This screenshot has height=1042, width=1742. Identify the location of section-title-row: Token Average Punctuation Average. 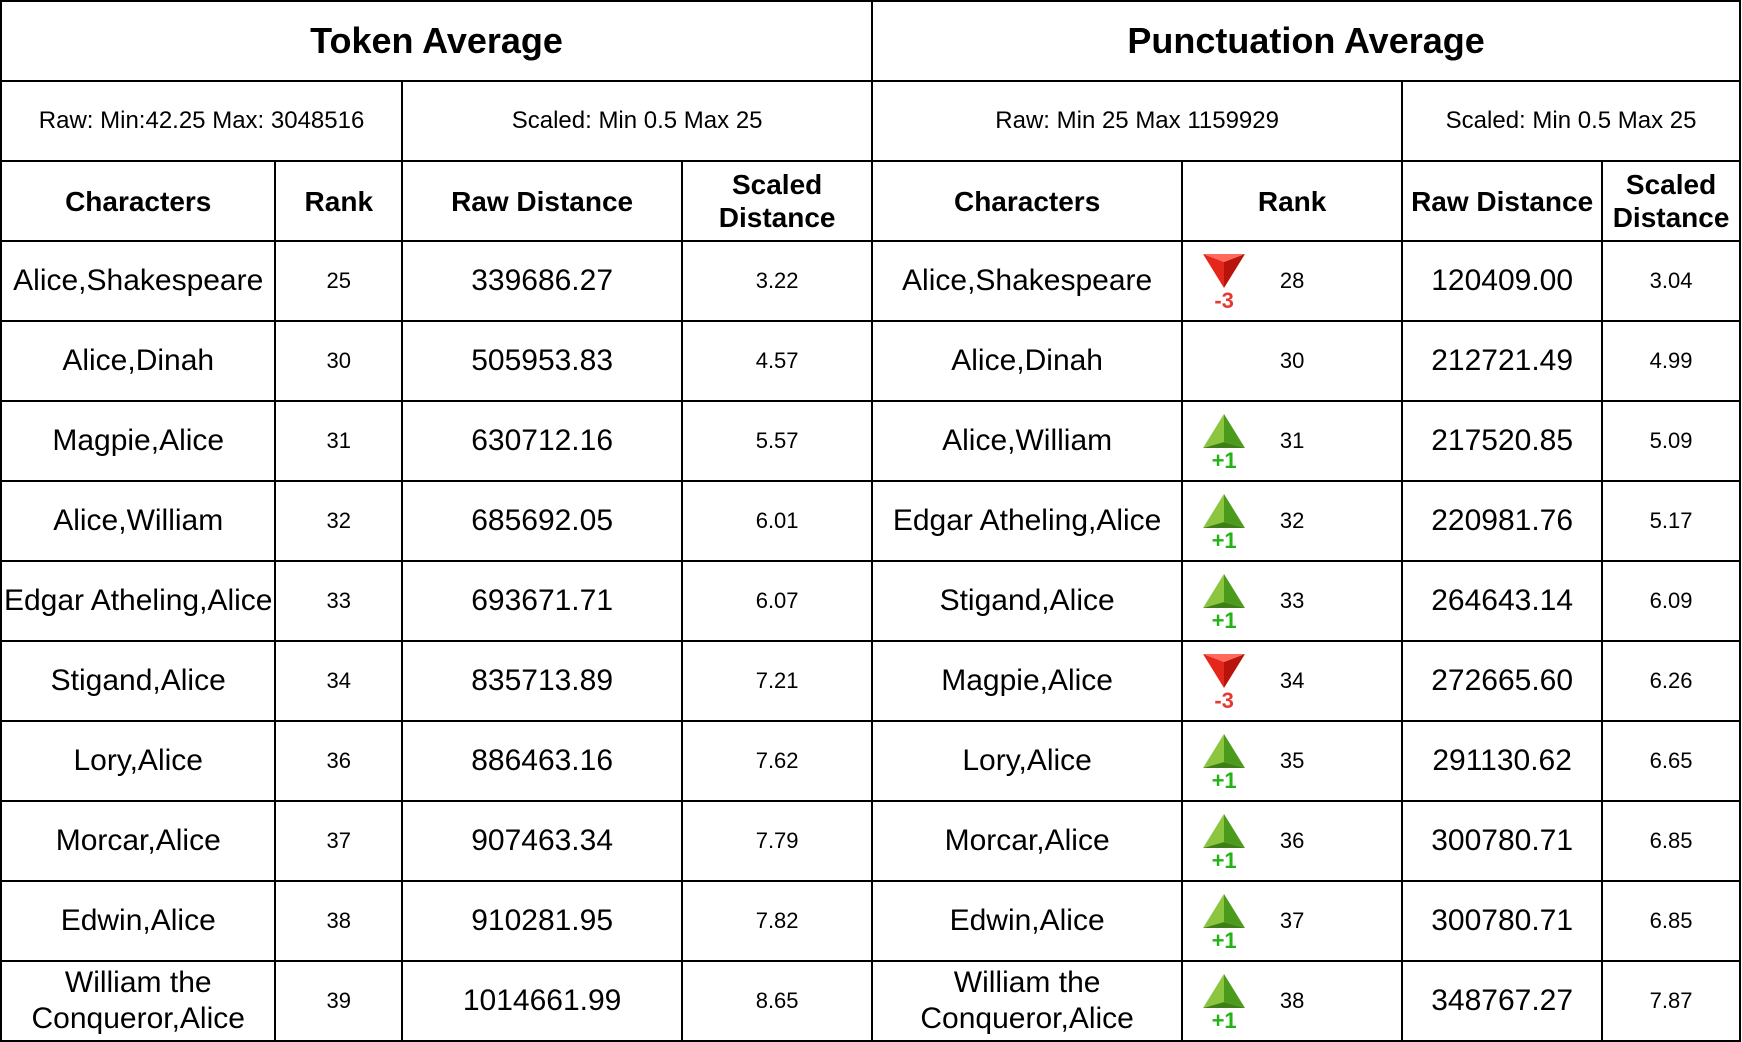
(870, 41).